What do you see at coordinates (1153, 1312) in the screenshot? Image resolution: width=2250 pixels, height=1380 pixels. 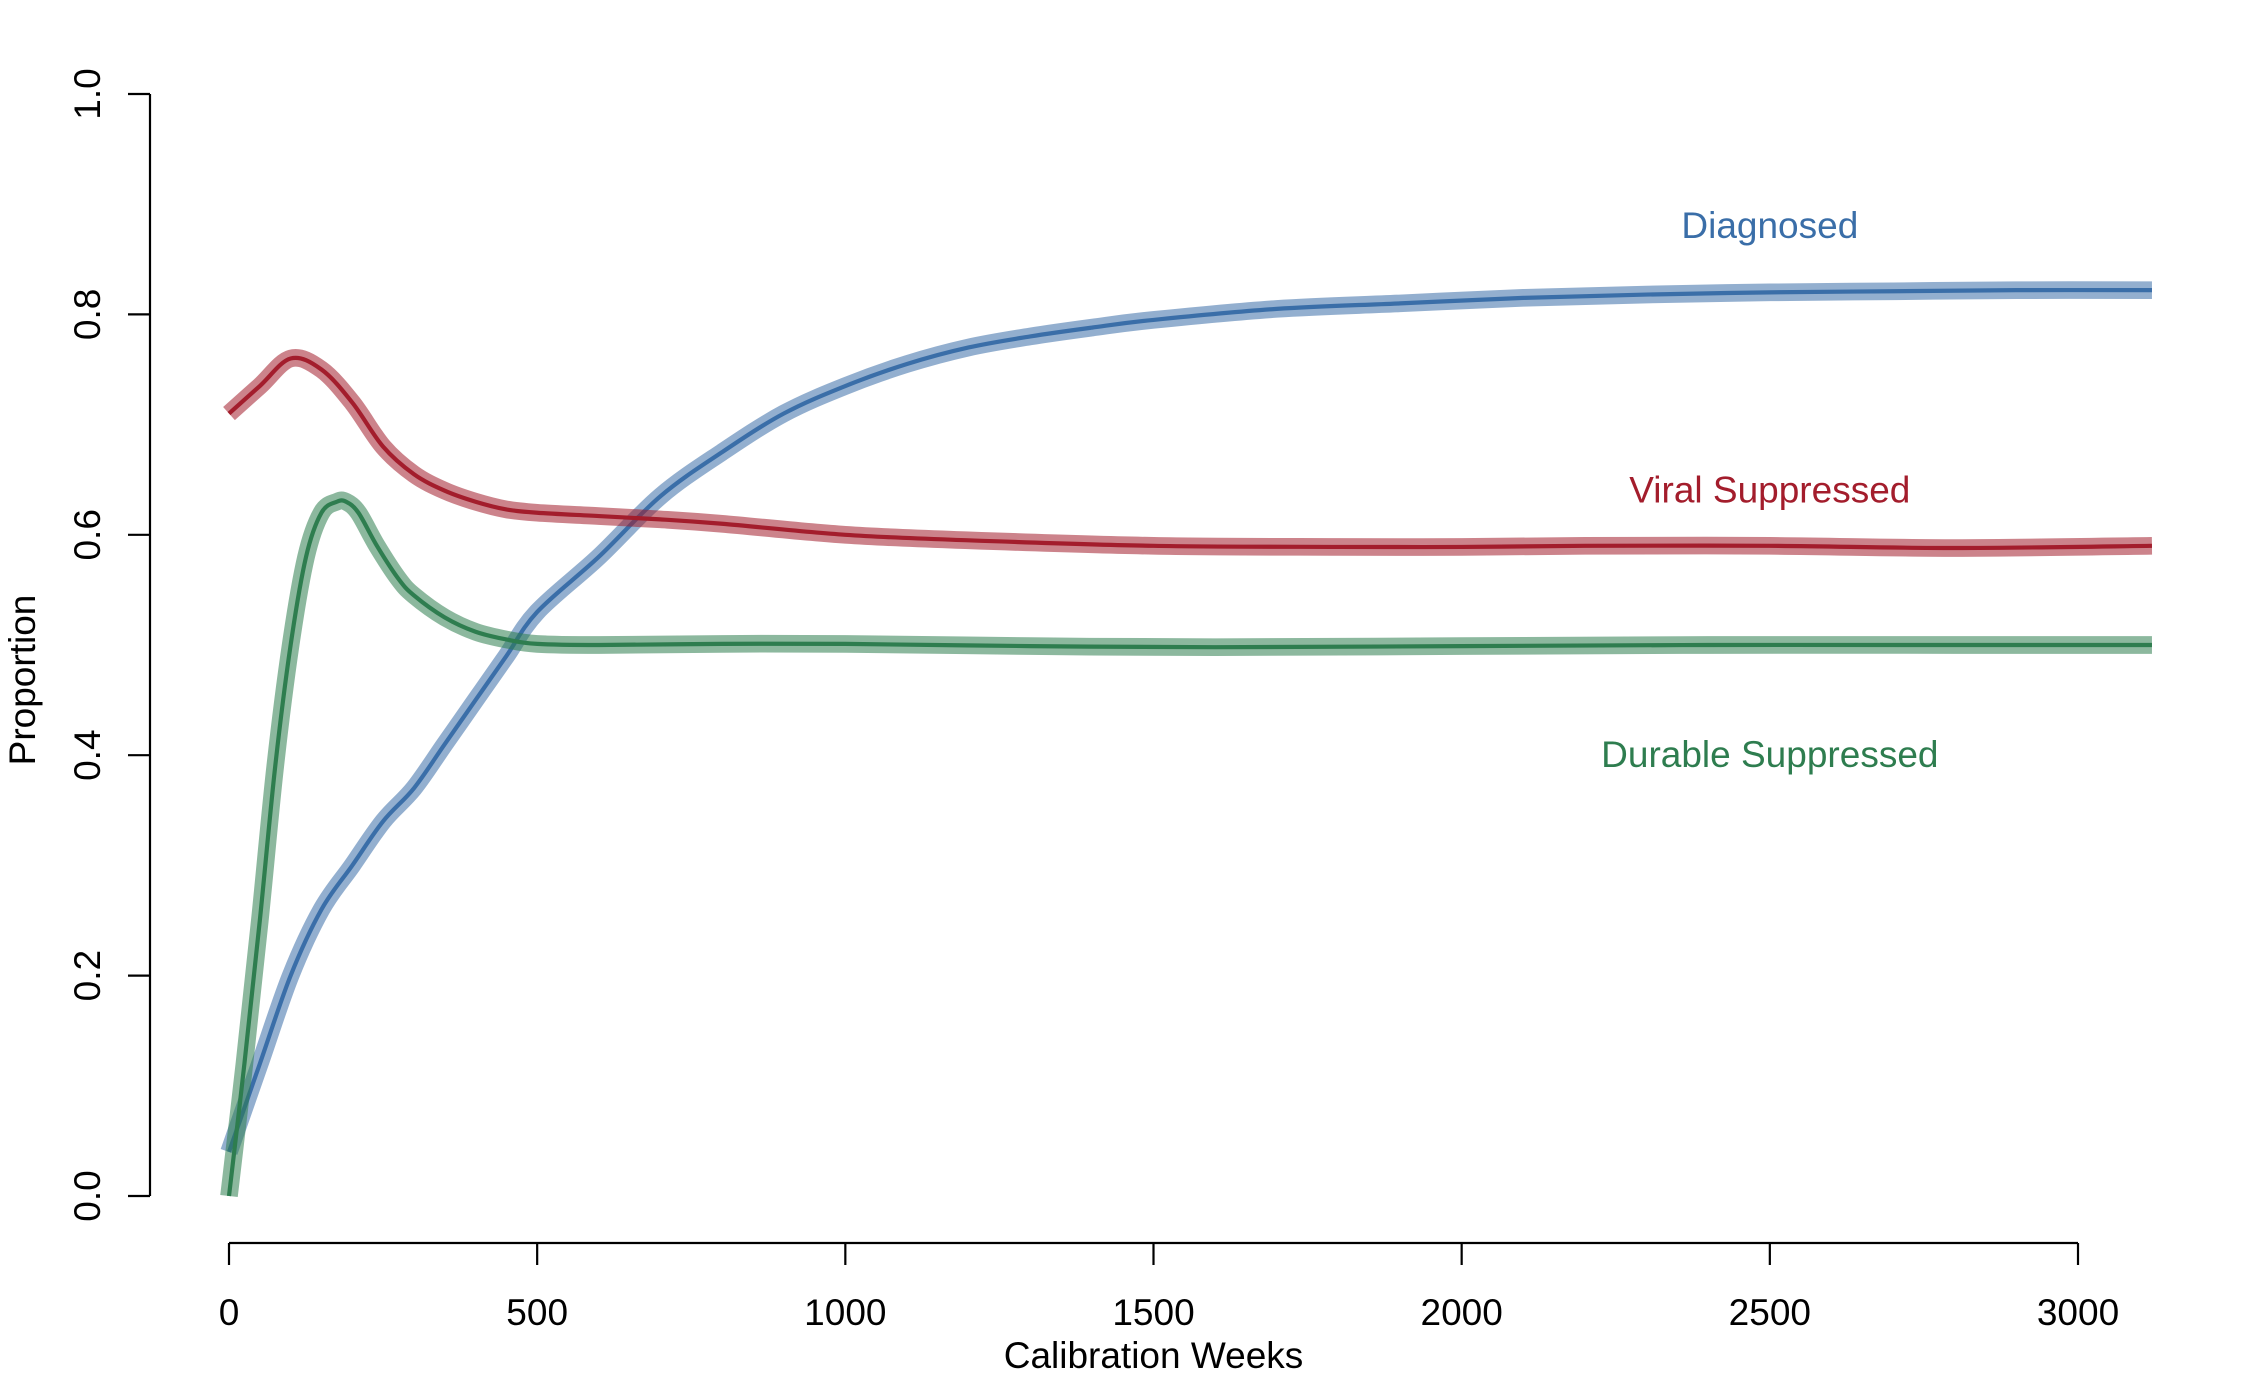 I see `x-tick-label: 1500` at bounding box center [1153, 1312].